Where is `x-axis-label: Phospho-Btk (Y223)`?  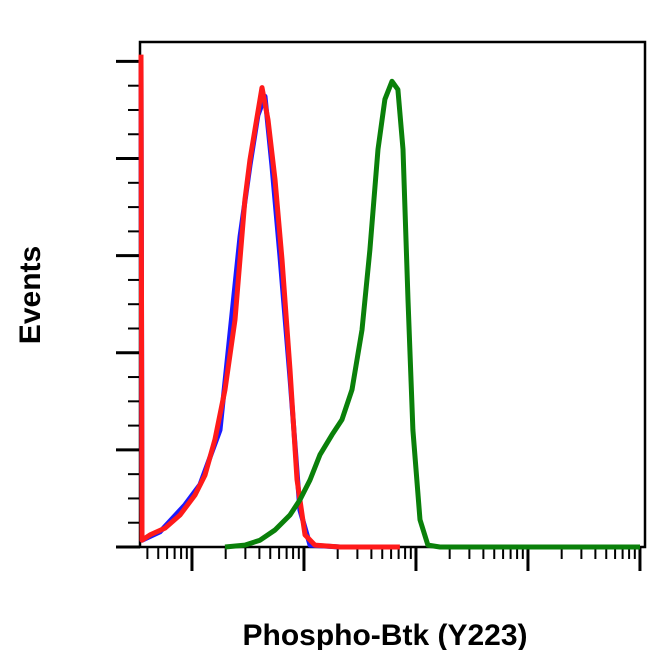
x-axis-label: Phospho-Btk (Y223) is located at coordinates (384, 634).